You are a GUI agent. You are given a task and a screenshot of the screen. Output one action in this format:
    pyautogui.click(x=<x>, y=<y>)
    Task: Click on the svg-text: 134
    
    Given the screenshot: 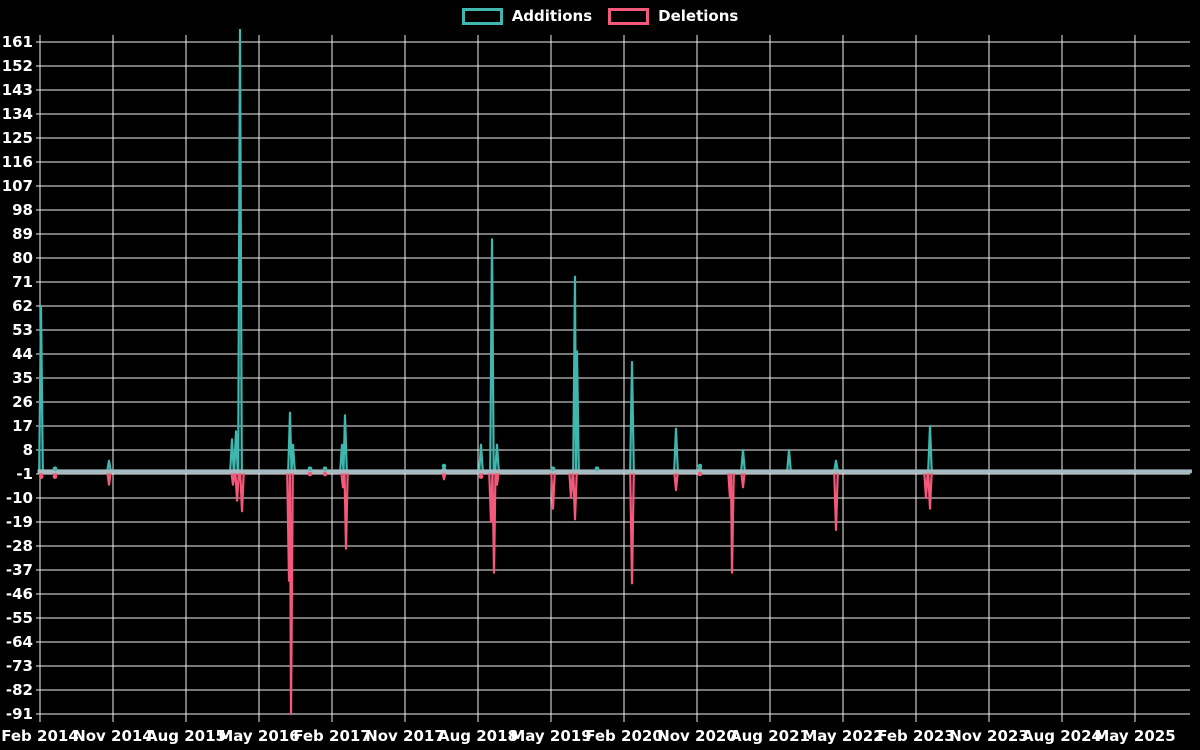 What is the action you would take?
    pyautogui.click(x=17, y=114)
    